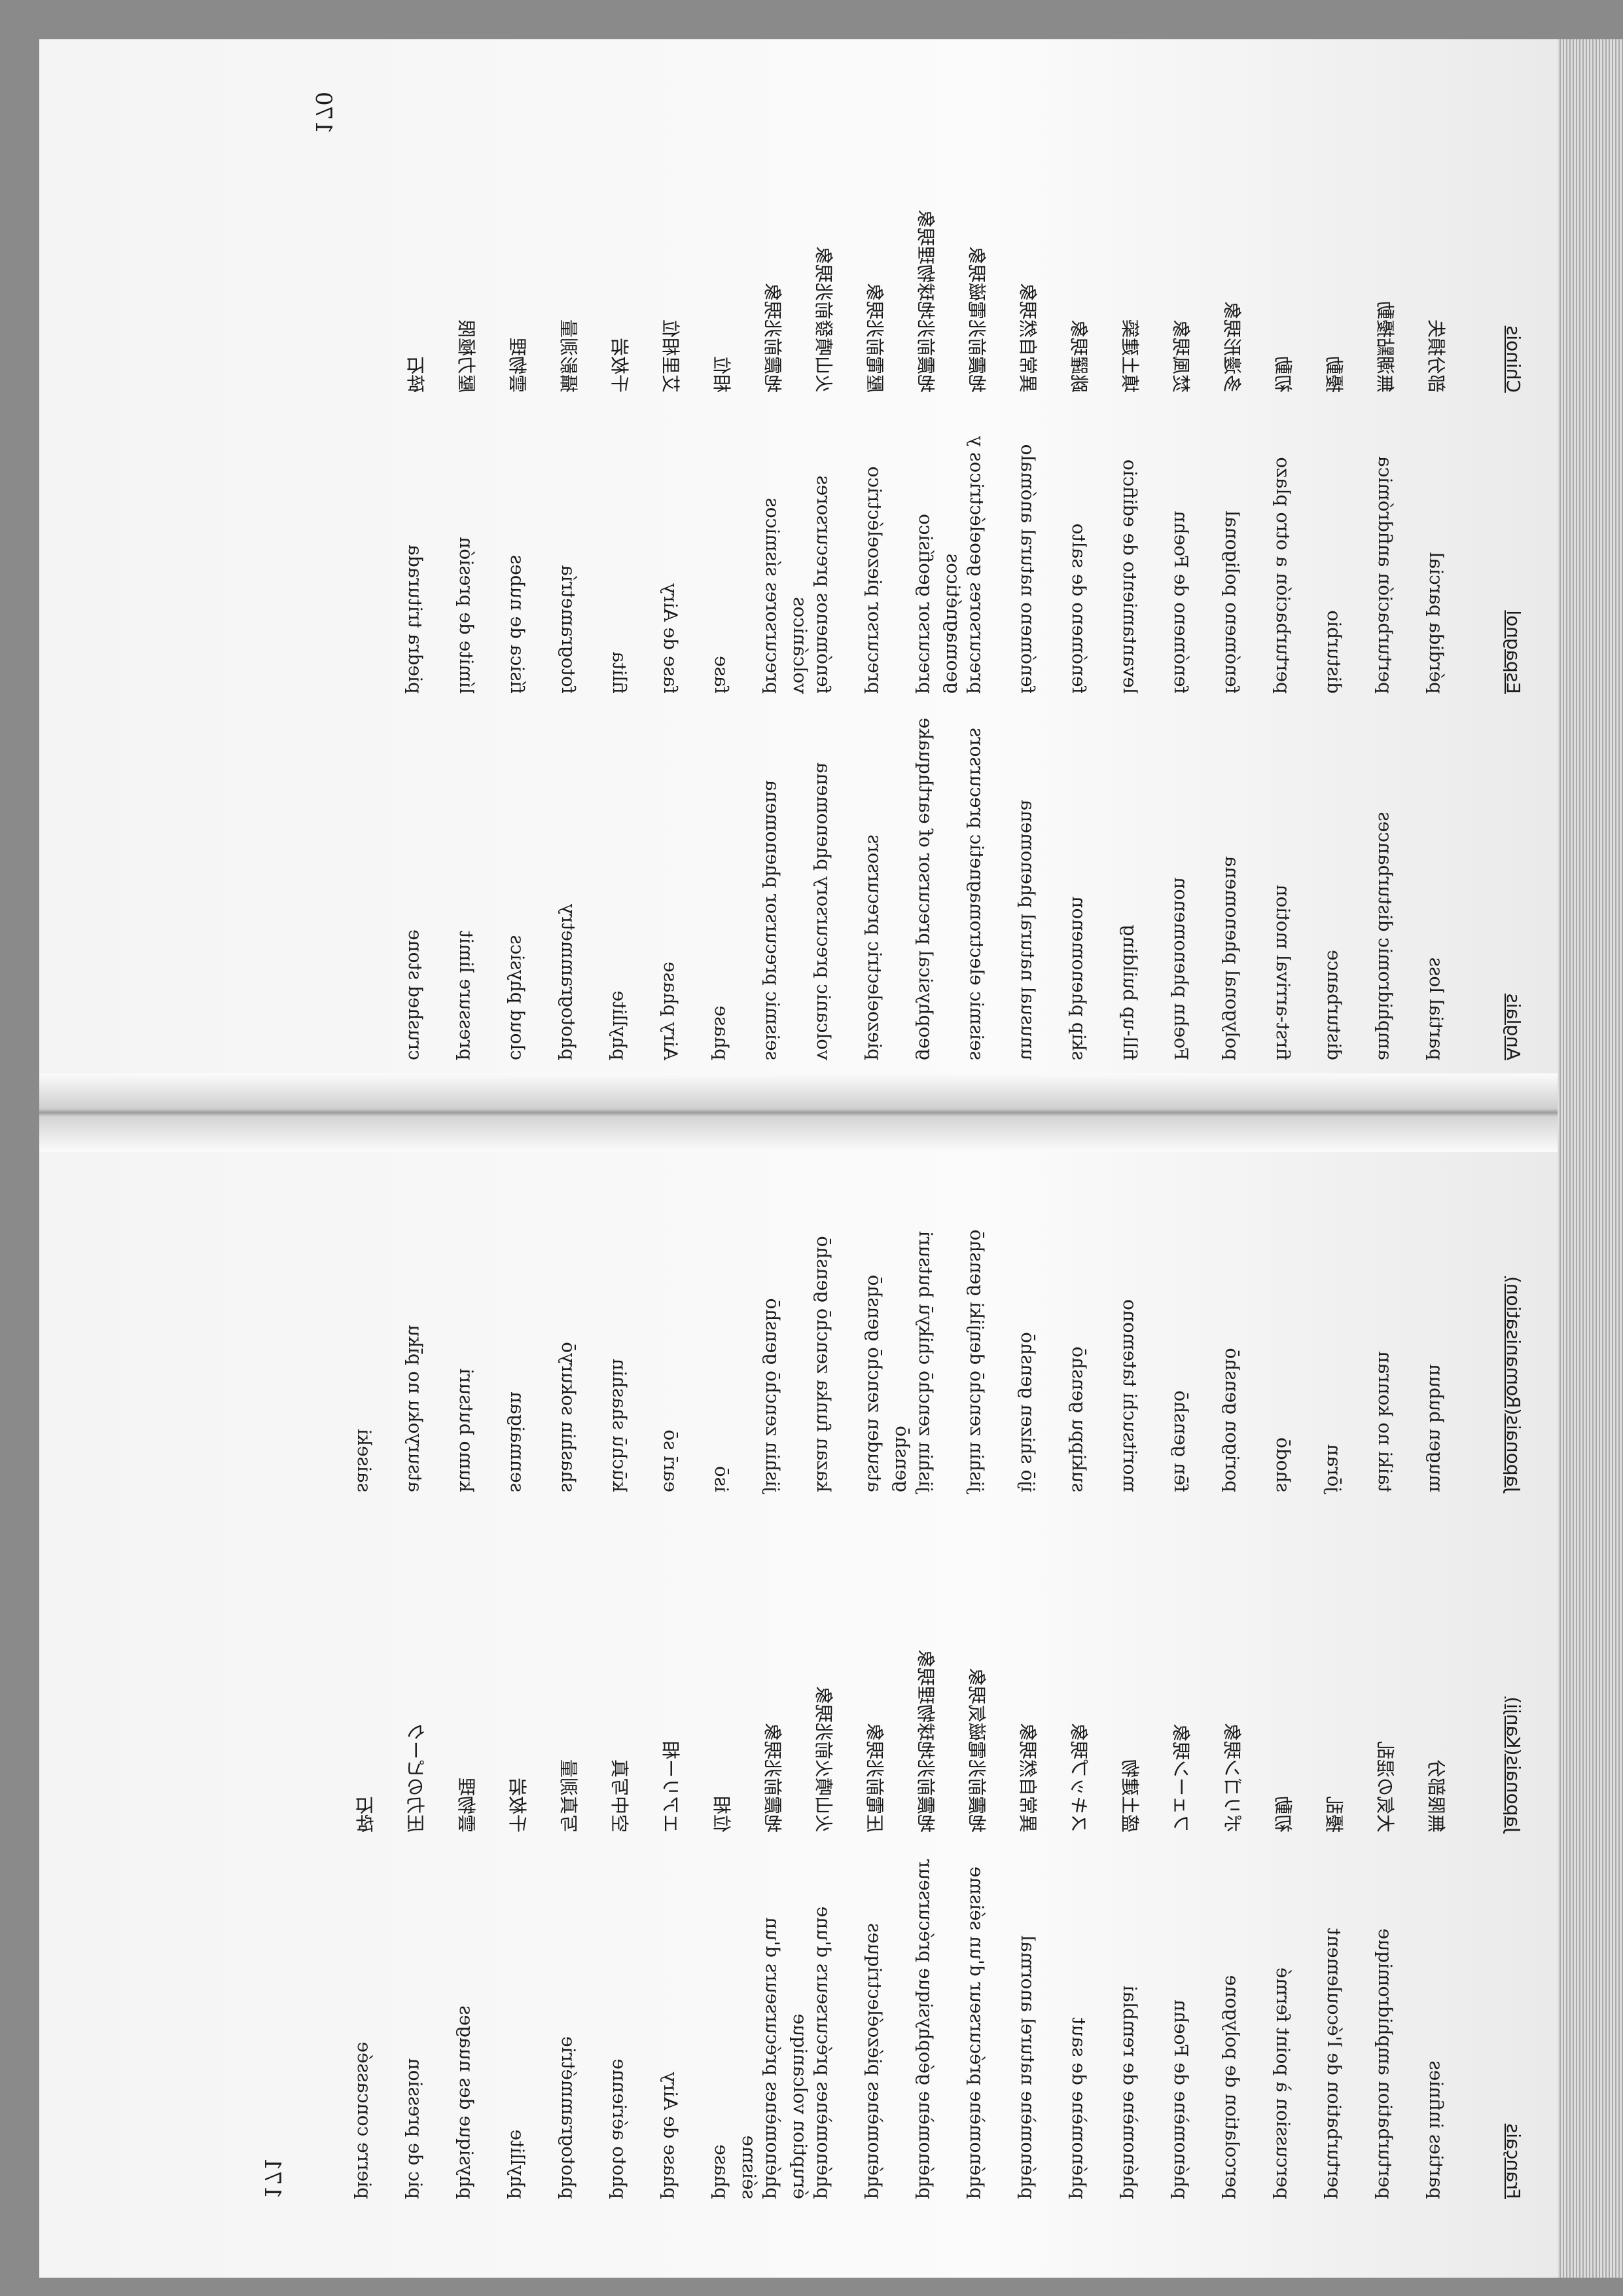 The image size is (1623, 2296). I want to click on column-header: Chinois, so click(1513, 359).